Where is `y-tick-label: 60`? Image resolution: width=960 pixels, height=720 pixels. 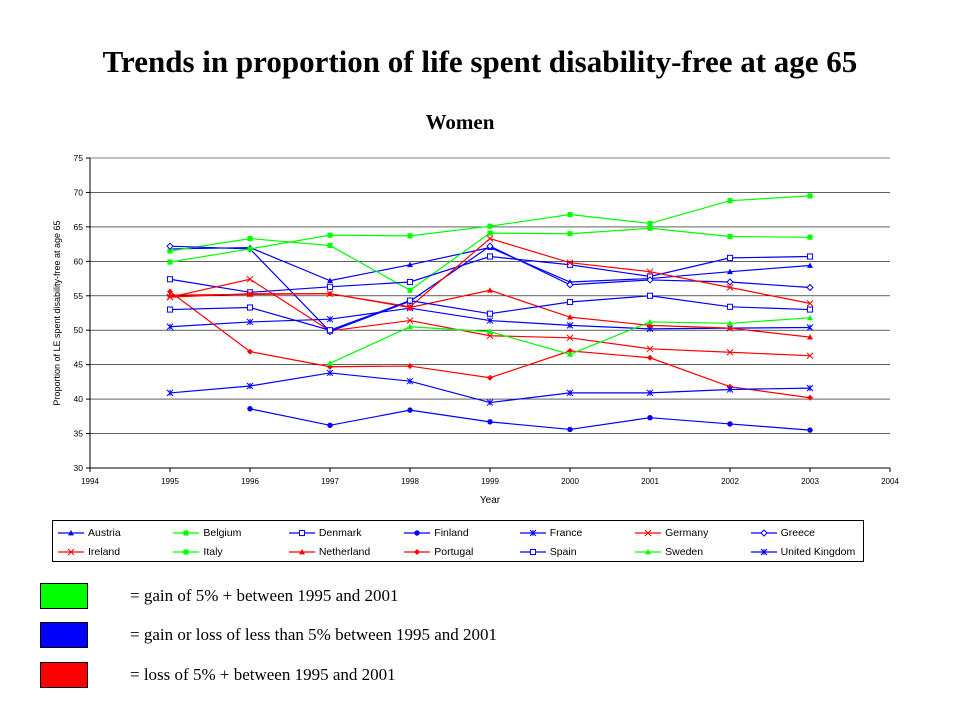
y-tick-label: 60 is located at coordinates (79, 261).